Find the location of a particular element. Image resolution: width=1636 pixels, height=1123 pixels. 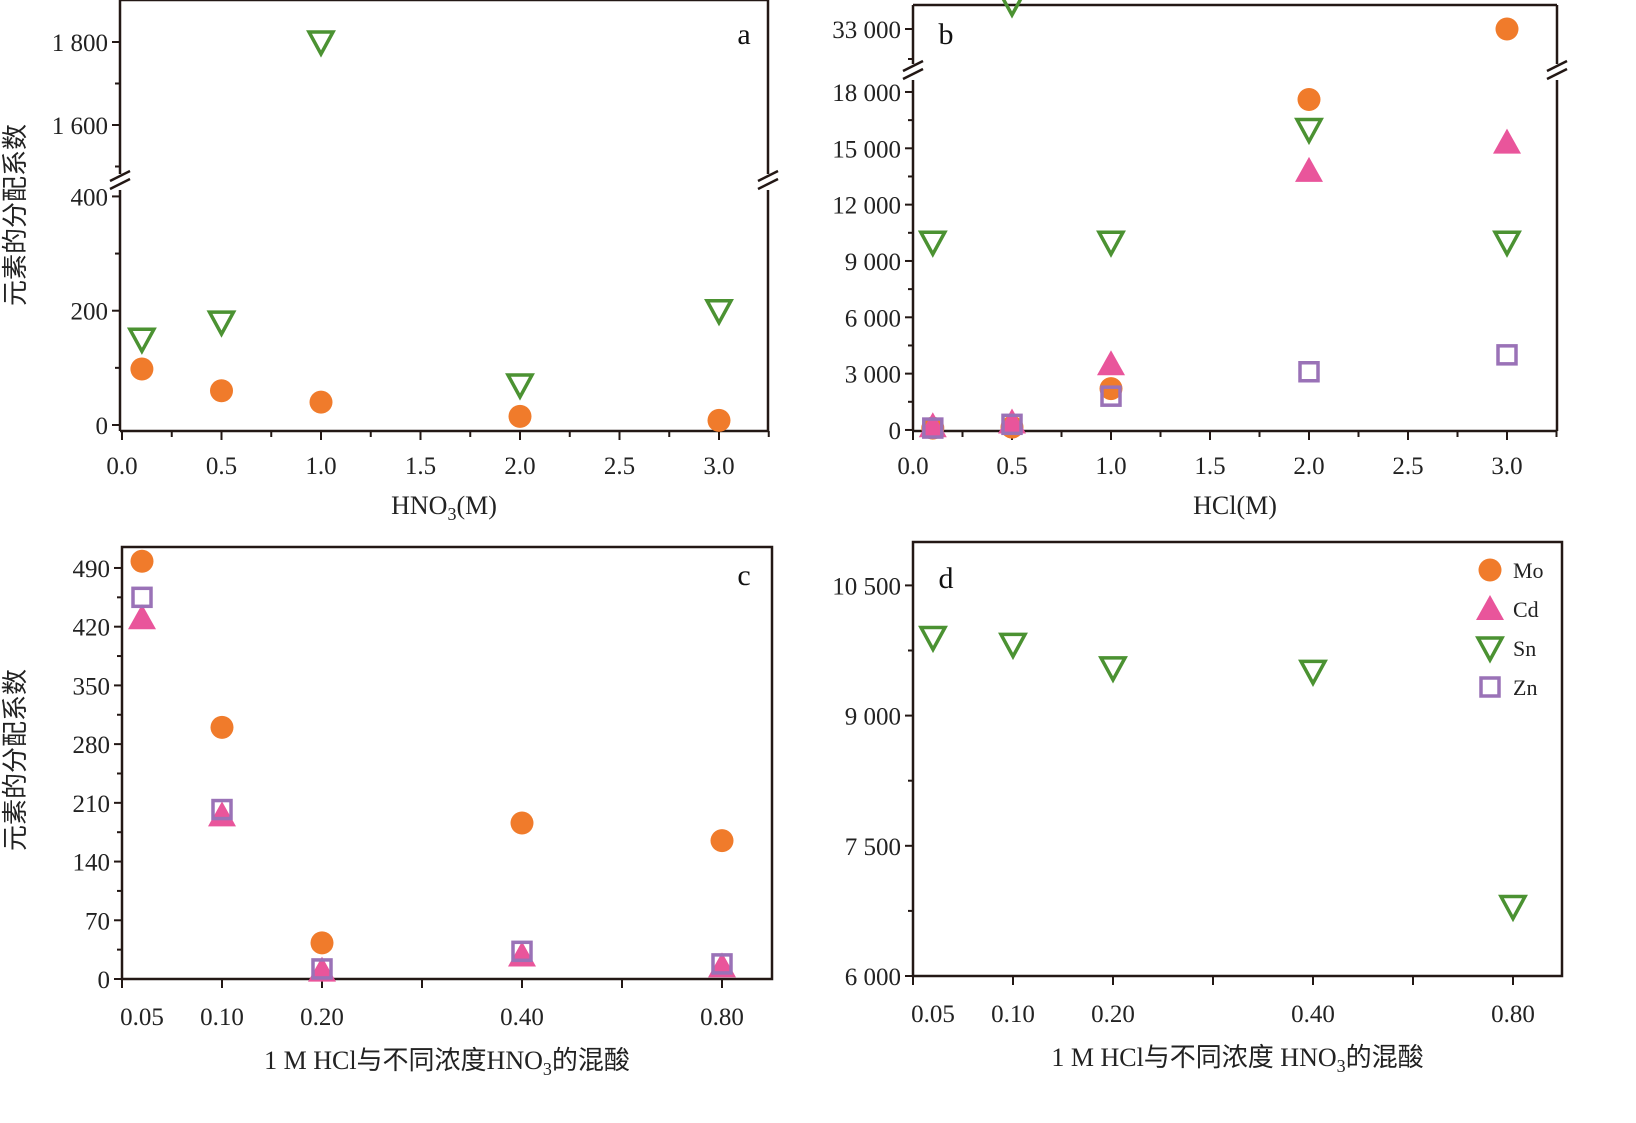

legend-label: Sn is located at coordinates (1524, 648).